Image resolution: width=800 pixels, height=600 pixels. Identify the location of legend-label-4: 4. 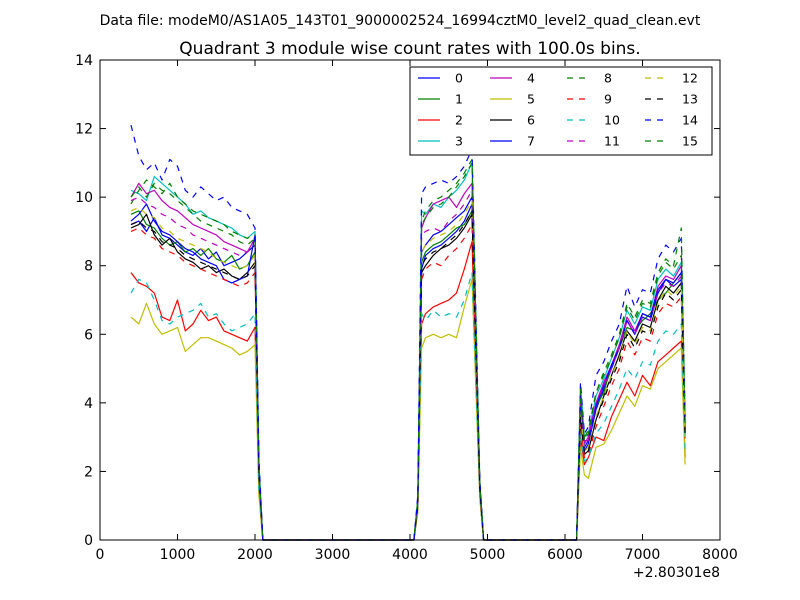
(531, 78).